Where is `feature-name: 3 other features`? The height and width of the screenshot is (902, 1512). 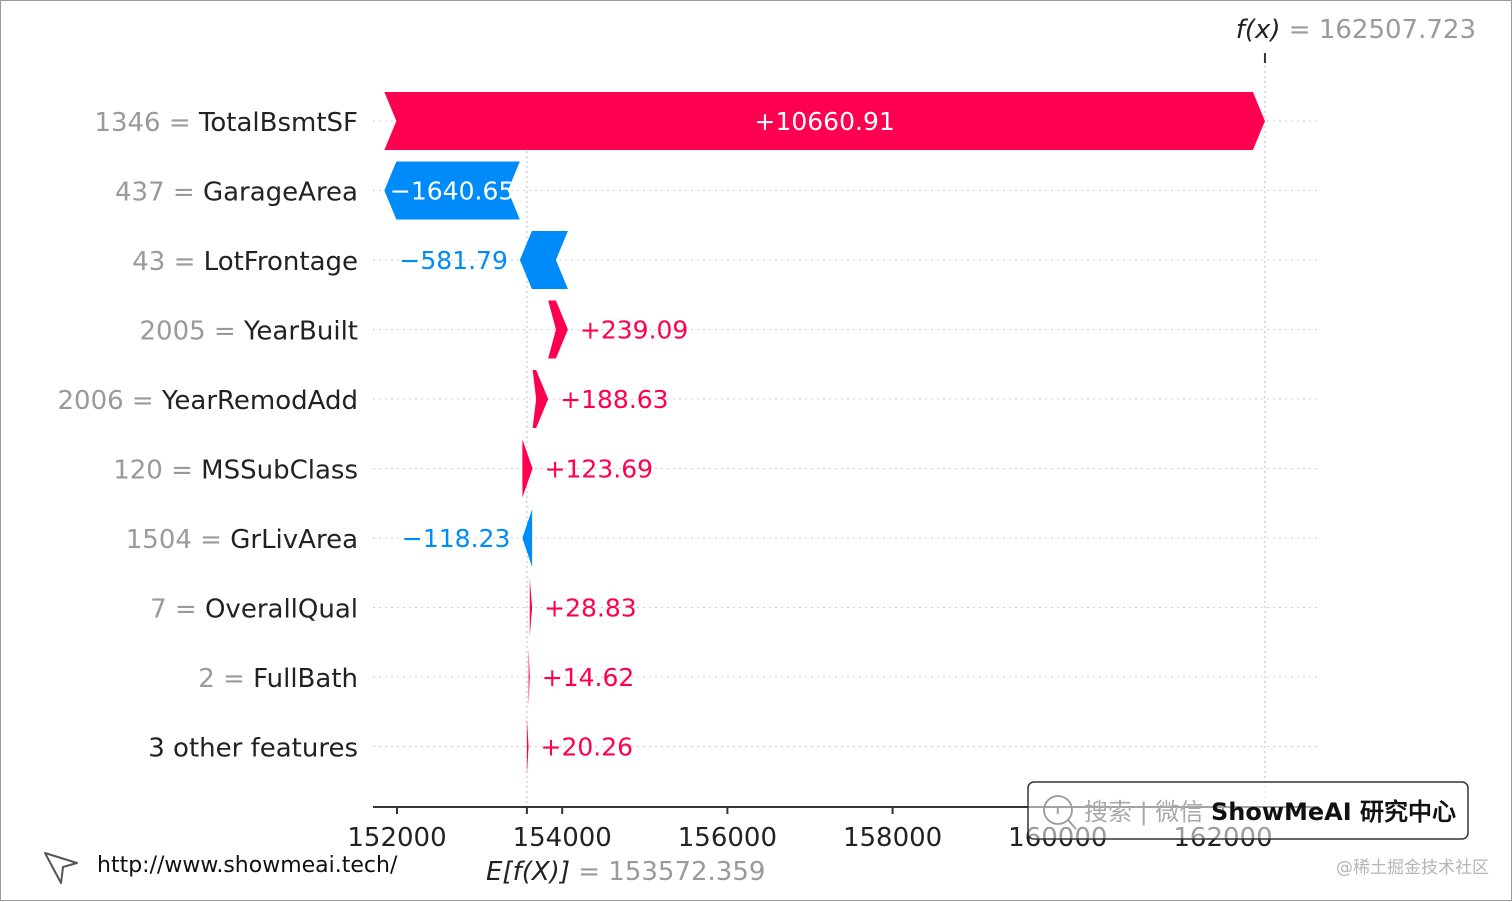 feature-name: 3 other features is located at coordinates (253, 749).